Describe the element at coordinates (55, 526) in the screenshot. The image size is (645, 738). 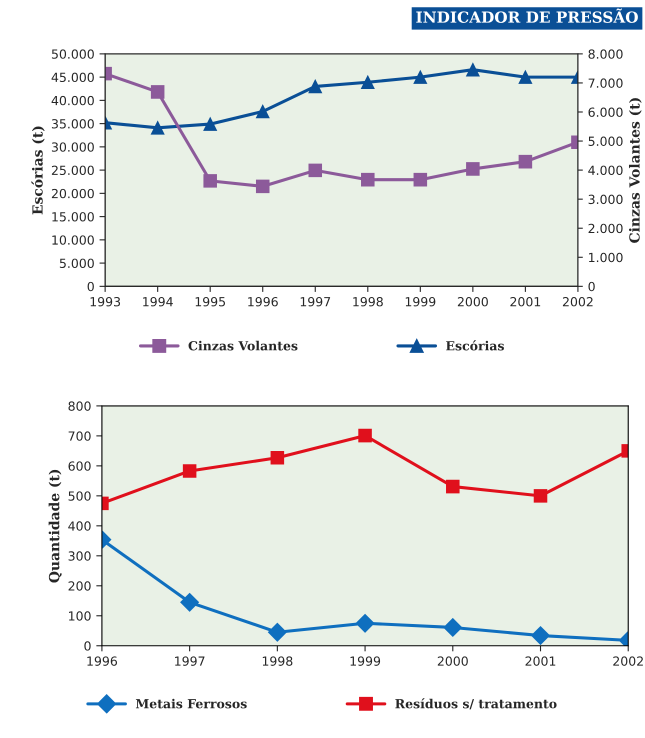
I see `y-axis-title: Quantidade (t)` at that location.